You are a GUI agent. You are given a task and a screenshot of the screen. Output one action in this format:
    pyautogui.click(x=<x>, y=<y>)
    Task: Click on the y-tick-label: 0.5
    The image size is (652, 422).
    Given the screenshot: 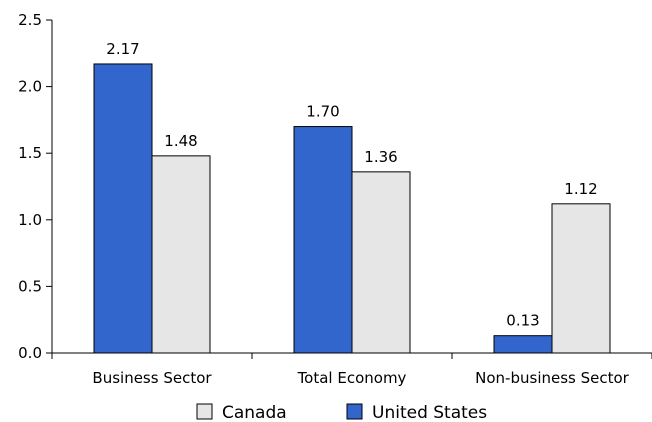 What is the action you would take?
    pyautogui.click(x=30, y=286)
    